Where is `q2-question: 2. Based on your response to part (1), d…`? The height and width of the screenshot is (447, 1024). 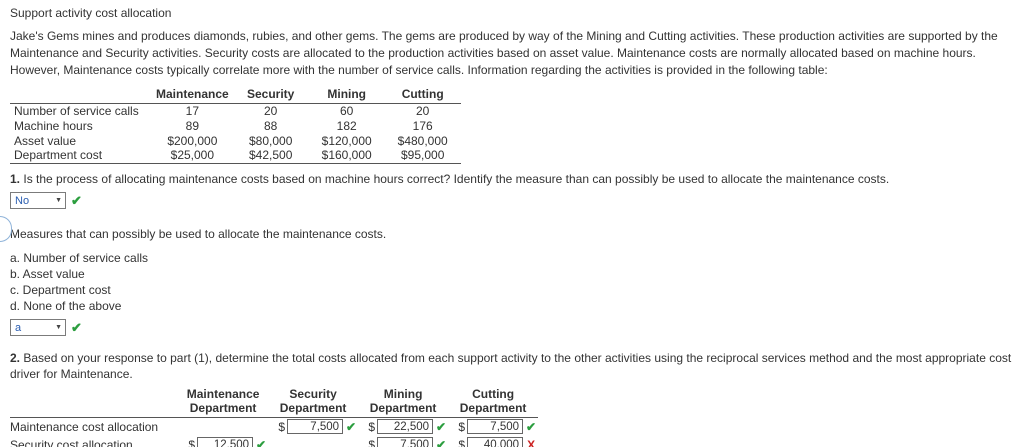
q2-question: 2. Based on your response to part (1), d… is located at coordinates (511, 366).